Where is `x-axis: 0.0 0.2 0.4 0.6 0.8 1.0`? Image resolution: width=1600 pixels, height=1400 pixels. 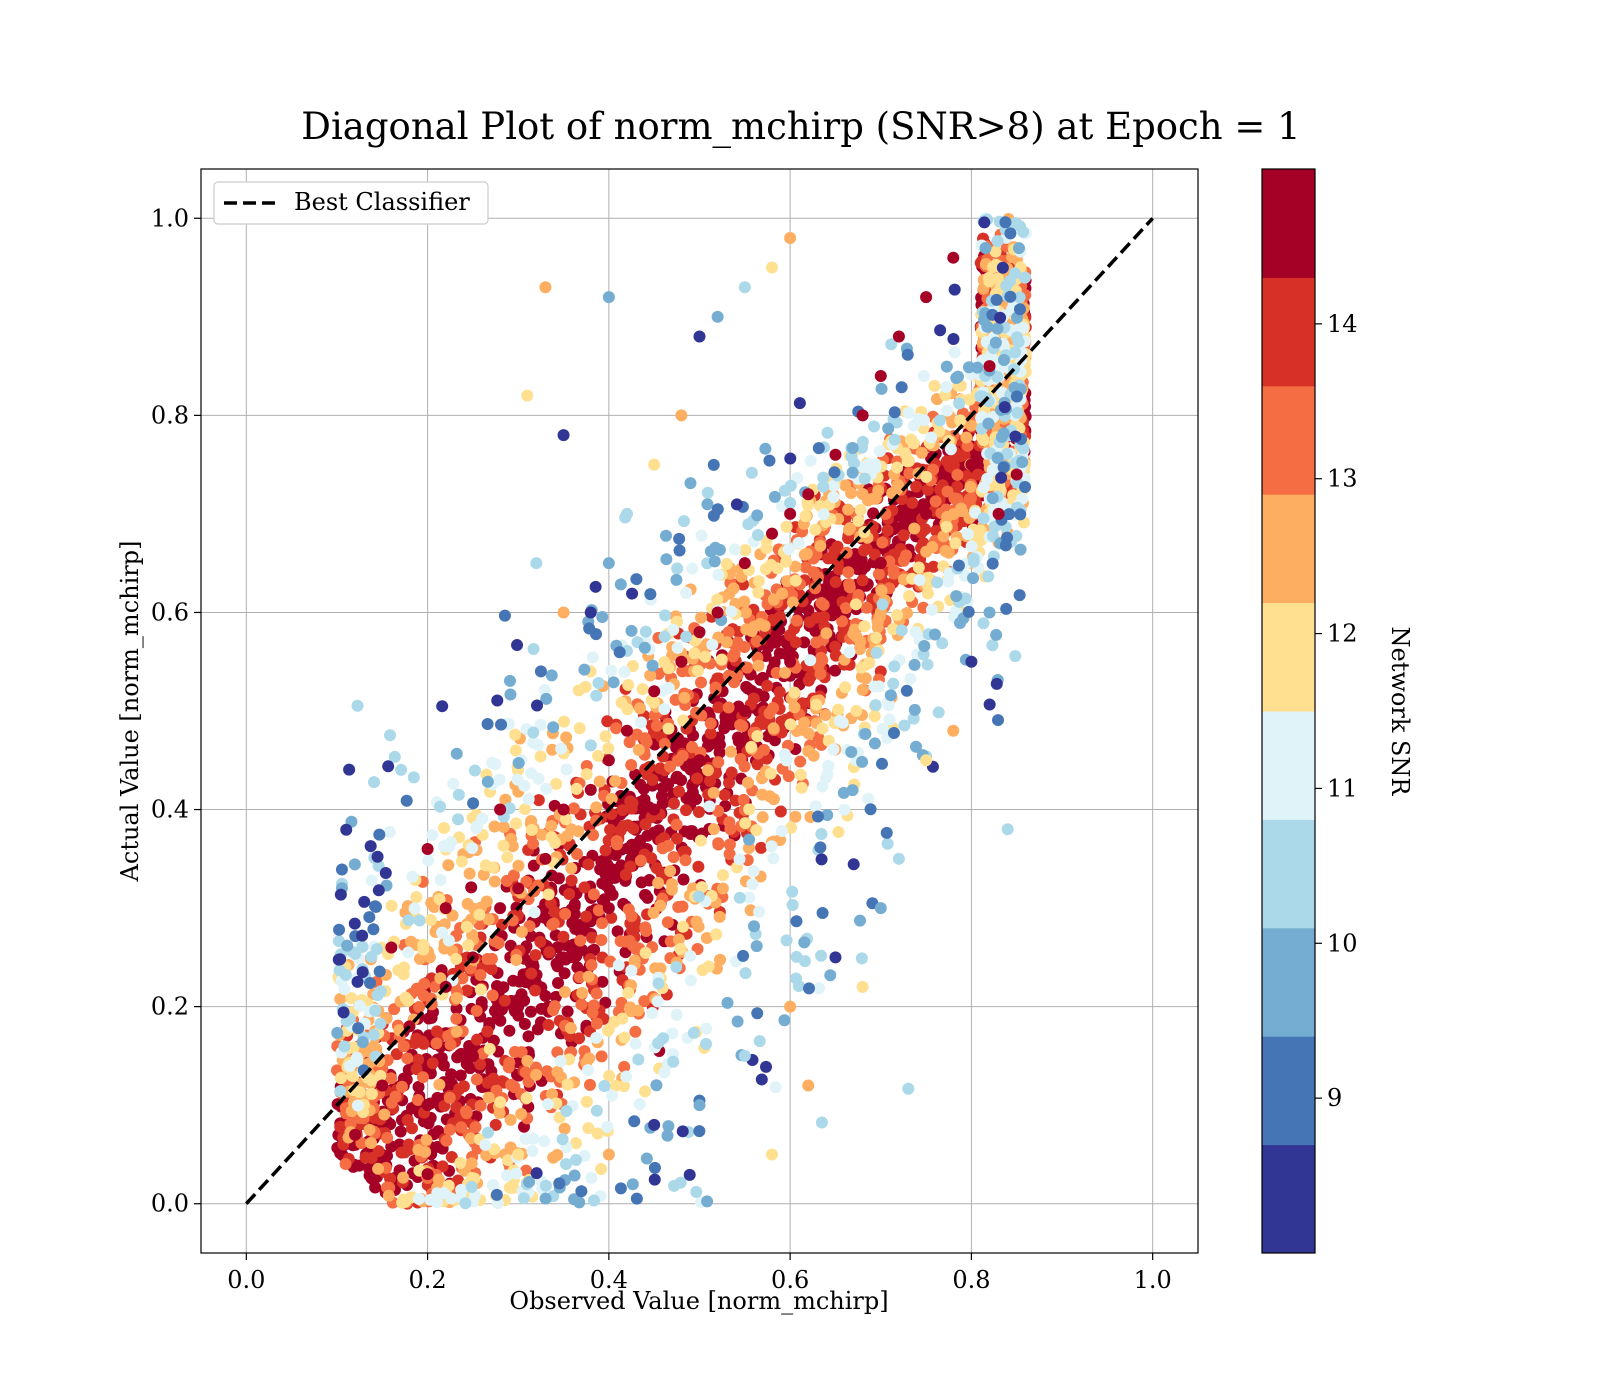
x-axis: 0.0 0.2 0.4 0.6 0.8 1.0 is located at coordinates (699, 1273).